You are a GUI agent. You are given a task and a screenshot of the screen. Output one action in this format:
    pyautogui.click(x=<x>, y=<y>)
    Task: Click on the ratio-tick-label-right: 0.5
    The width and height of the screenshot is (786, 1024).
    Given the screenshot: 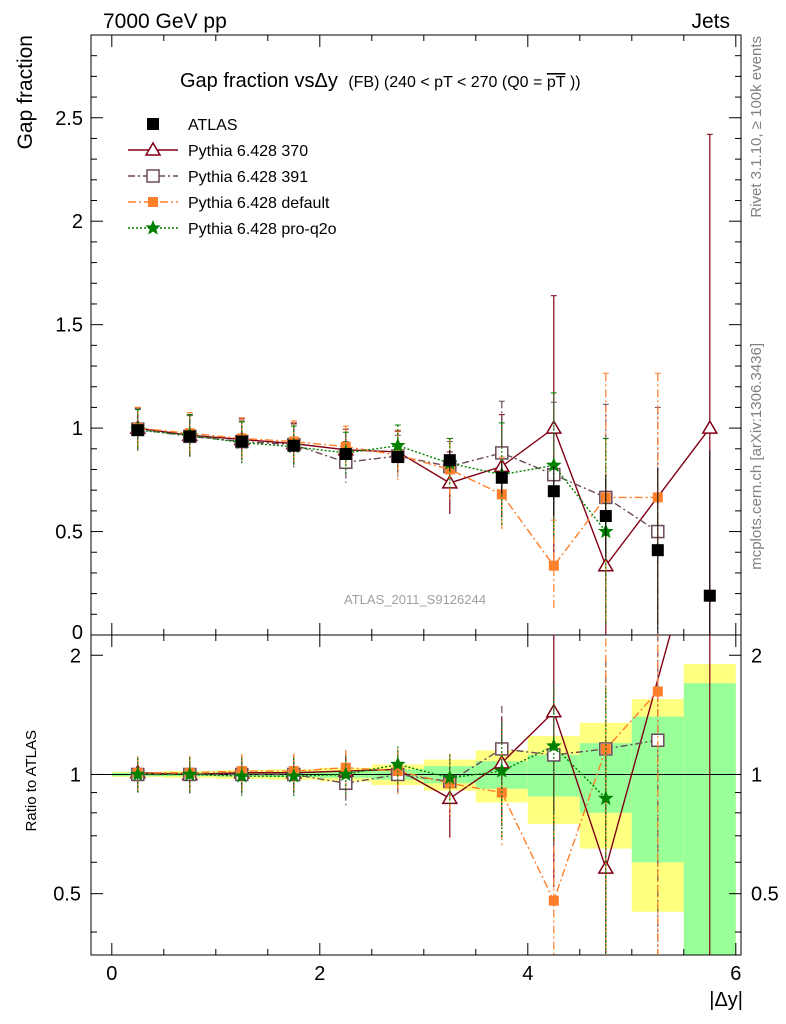 What is the action you would take?
    pyautogui.click(x=765, y=895)
    